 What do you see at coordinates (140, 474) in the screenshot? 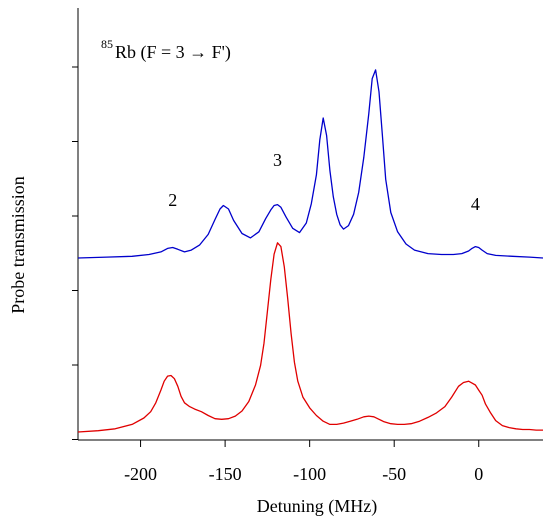
I see `x-tick-label: -200` at bounding box center [140, 474].